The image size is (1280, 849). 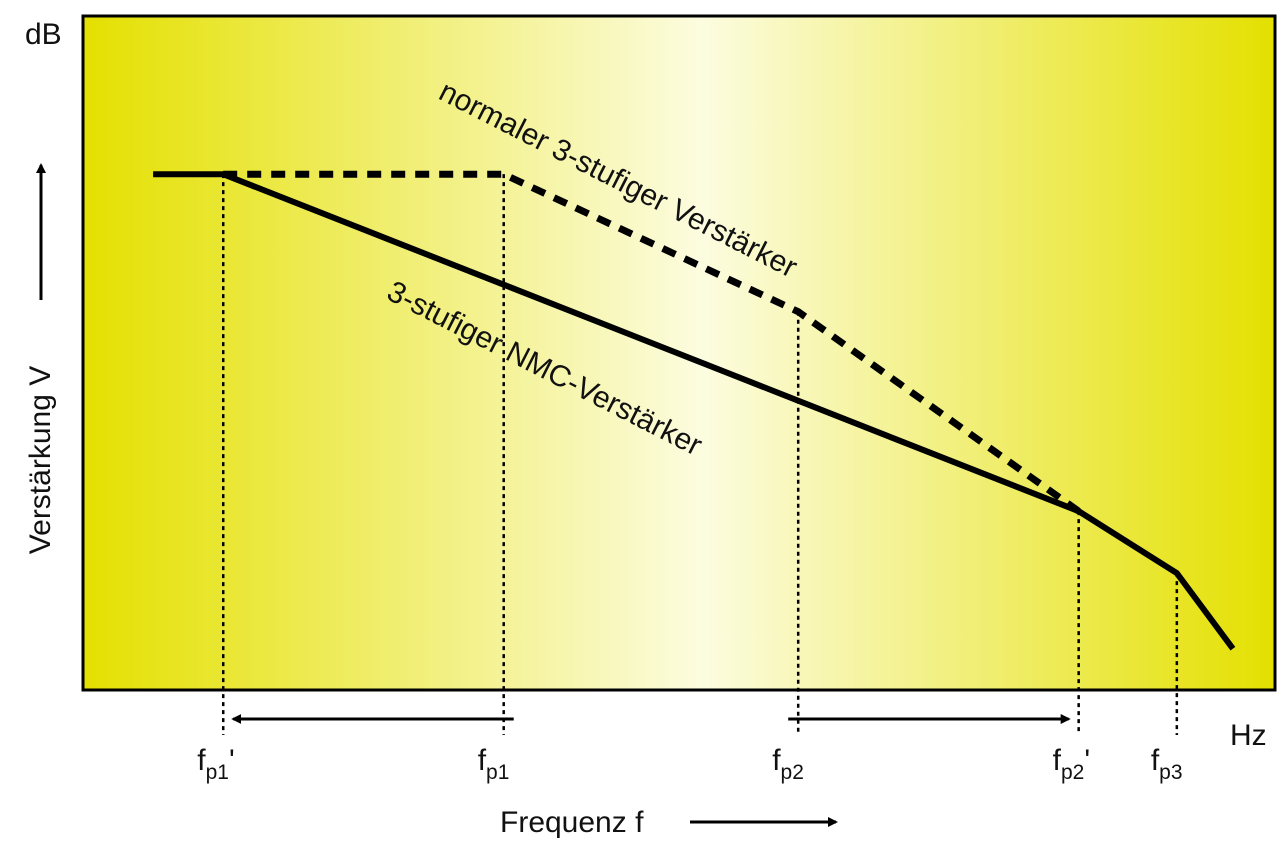 I want to click on y-unit-label: dB, so click(x=43, y=34).